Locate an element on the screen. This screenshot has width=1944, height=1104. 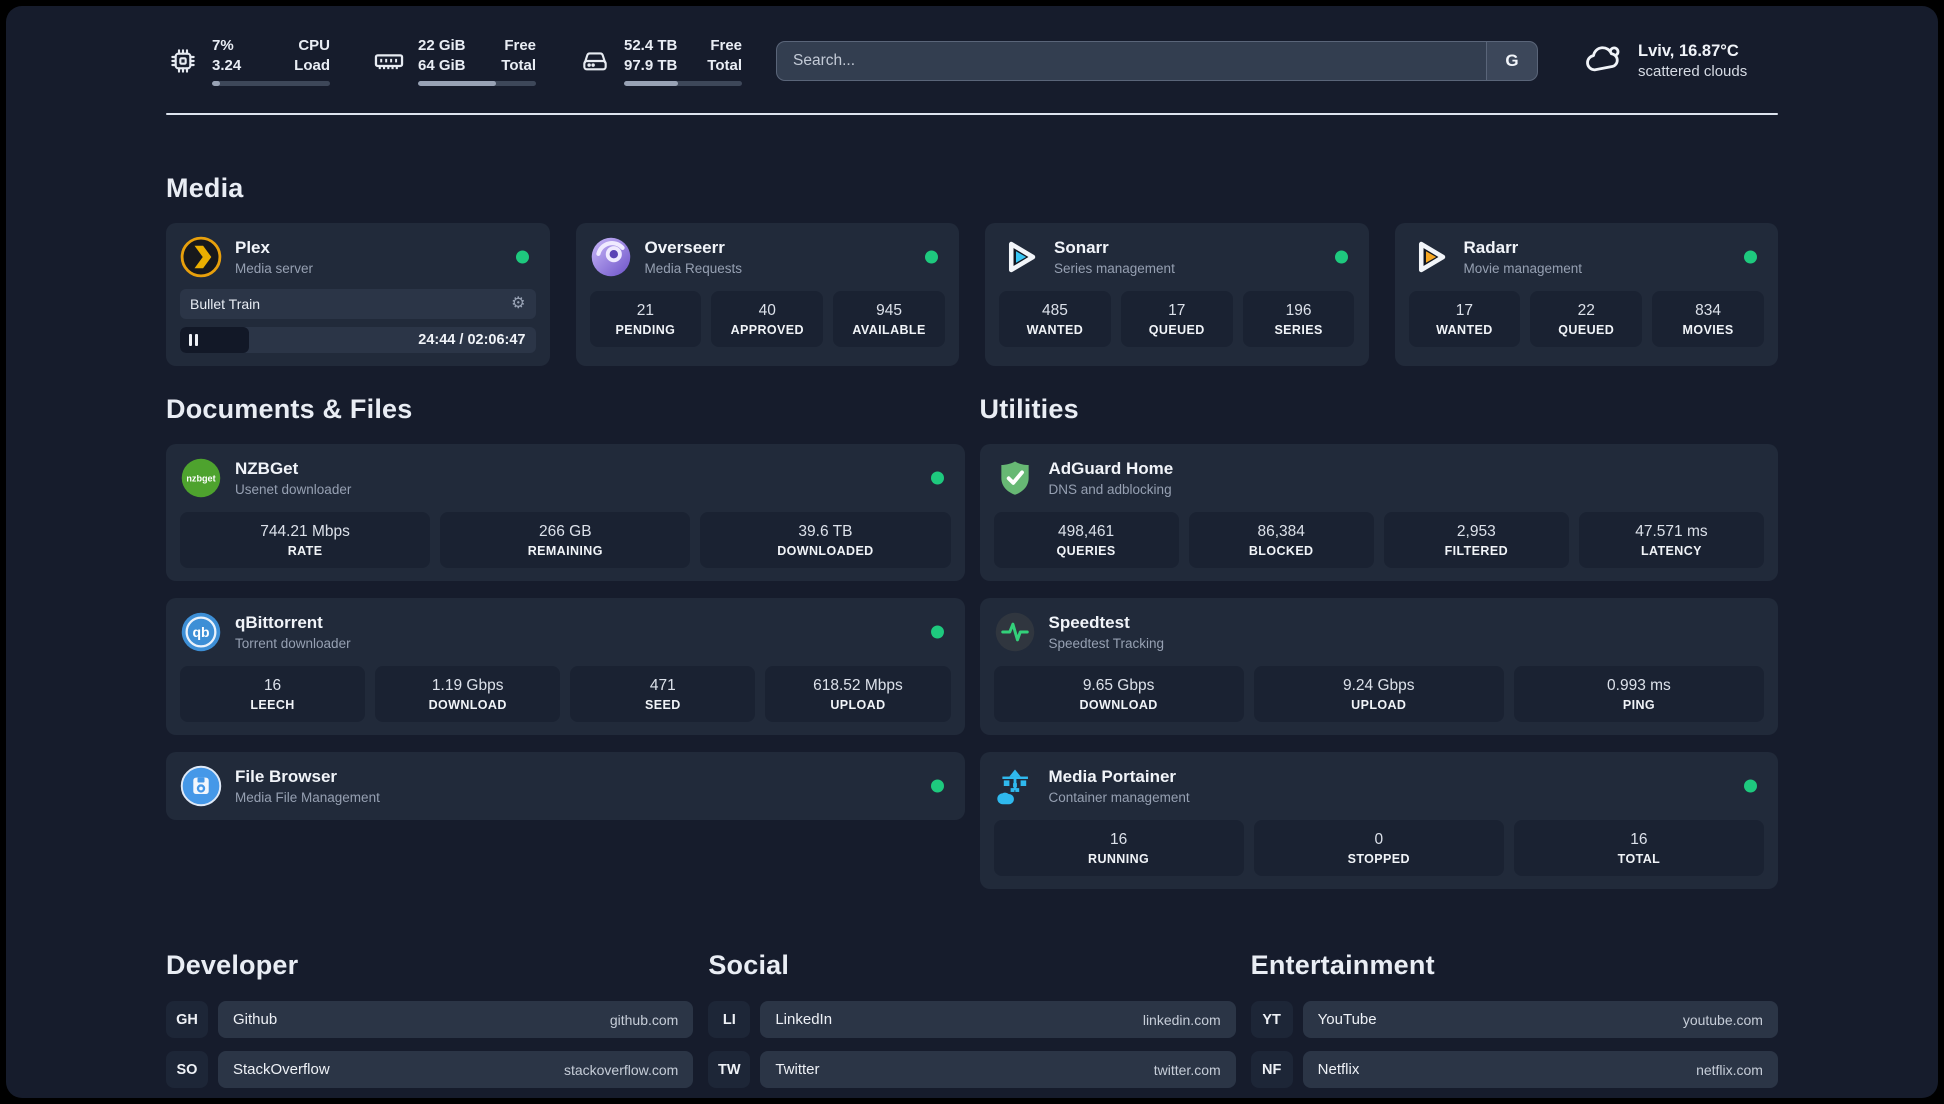
stat-tile: 945 AVAILABLE is located at coordinates (889, 319).